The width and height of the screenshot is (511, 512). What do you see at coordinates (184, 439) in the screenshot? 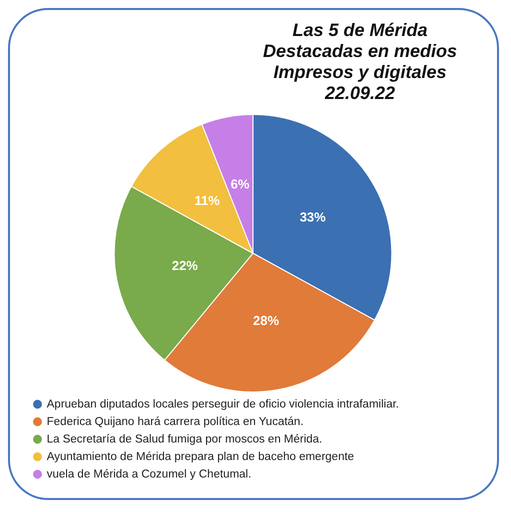
I see `legend-label: La Secretaría de Salud fumiga por moscos en Mérida.` at bounding box center [184, 439].